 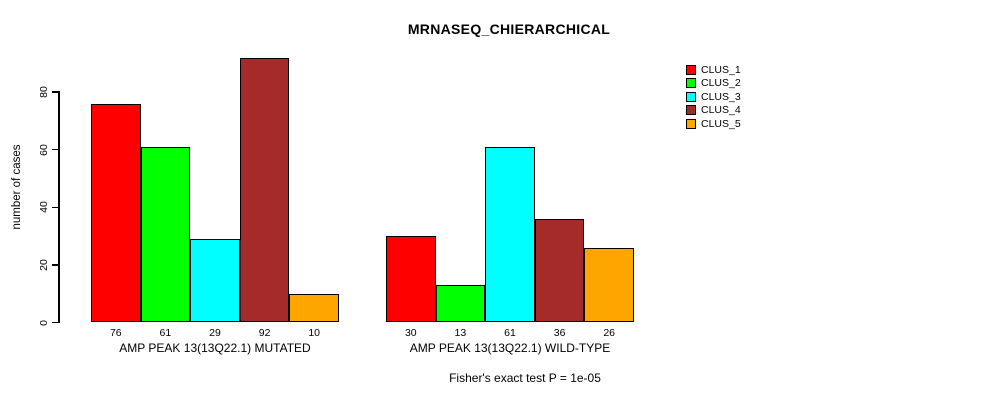 What do you see at coordinates (215, 348) in the screenshot?
I see `x-group-label: AMP PEAK 13(13Q22.1) MUTATED` at bounding box center [215, 348].